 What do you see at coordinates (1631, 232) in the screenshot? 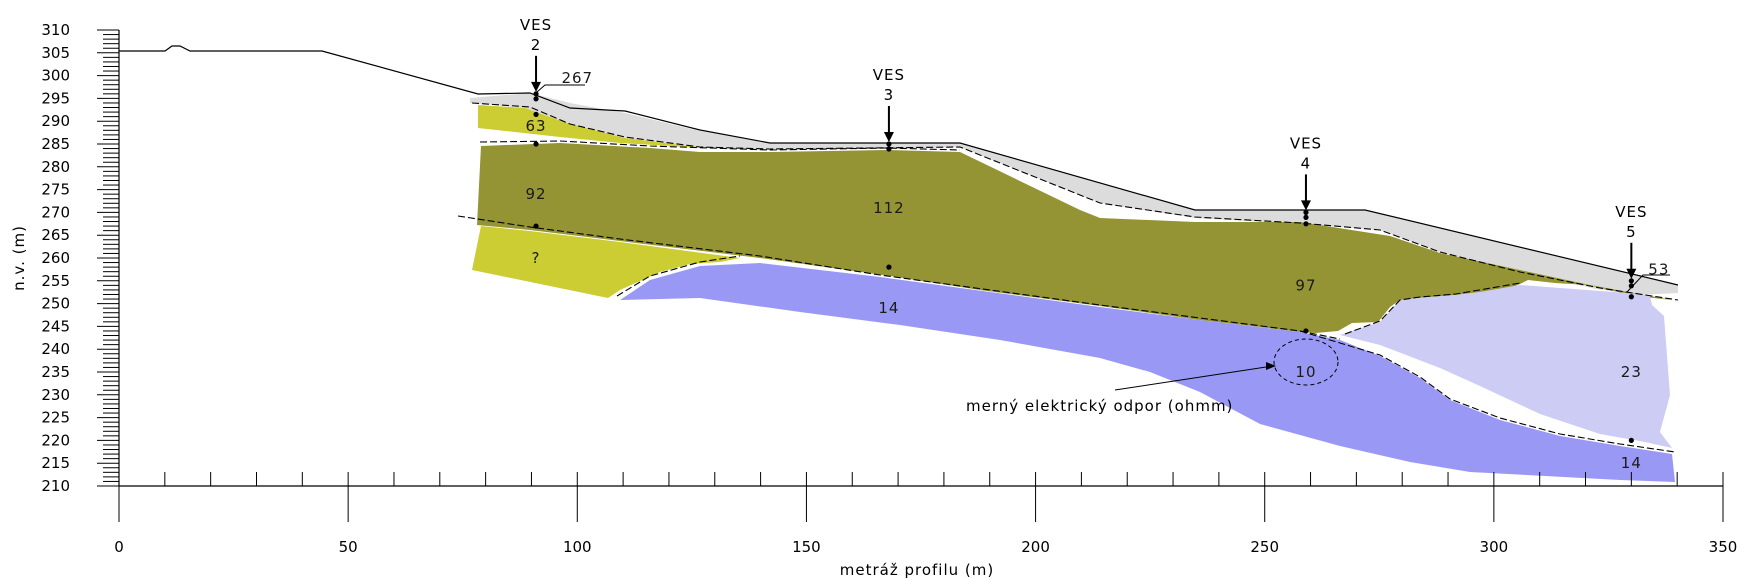
I see `ves-number: 5` at bounding box center [1631, 232].